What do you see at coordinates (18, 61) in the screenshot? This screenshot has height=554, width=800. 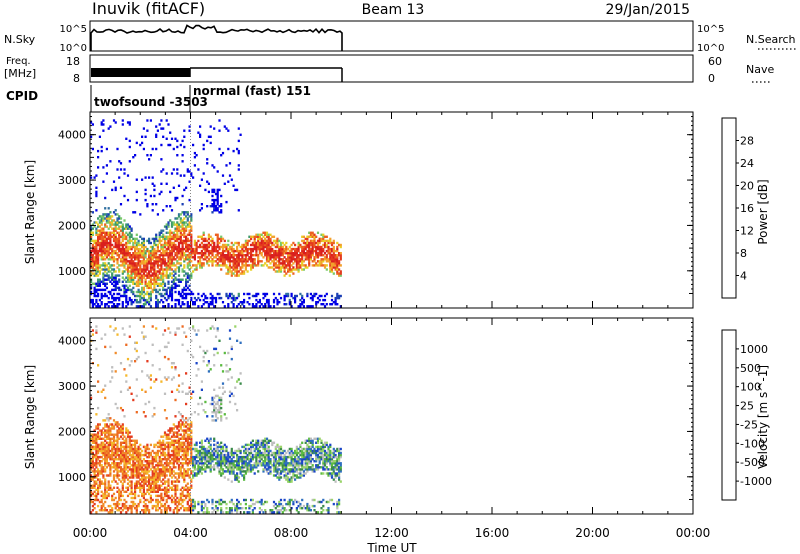 I see `freq-label: Freq.` at bounding box center [18, 61].